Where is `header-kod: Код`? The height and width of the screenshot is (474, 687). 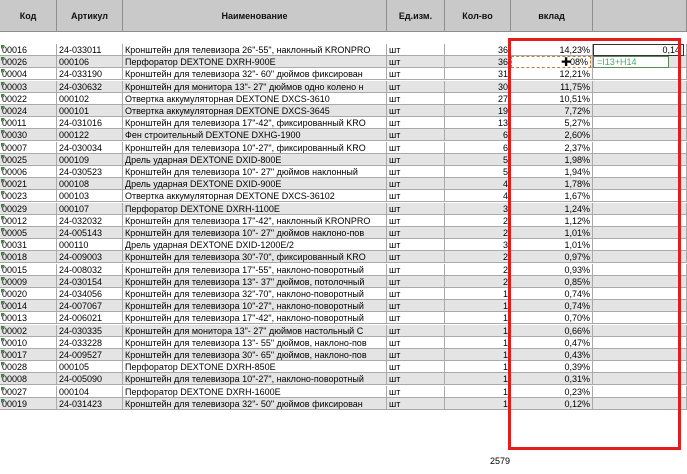
header-kod: Код is located at coordinates (28, 16).